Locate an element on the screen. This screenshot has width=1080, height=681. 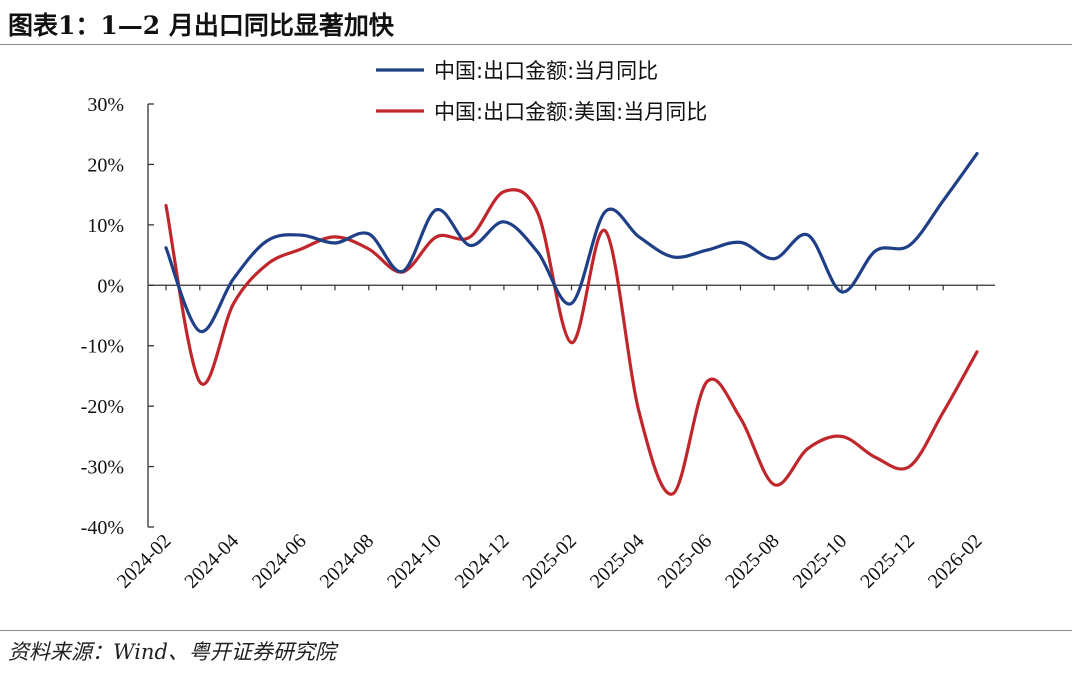
x-tick-label: 2025-12 is located at coordinates (887, 561).